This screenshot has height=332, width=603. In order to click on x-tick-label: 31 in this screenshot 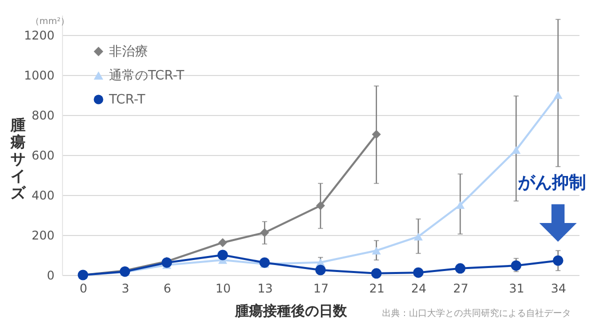, I will do `click(516, 289)`.